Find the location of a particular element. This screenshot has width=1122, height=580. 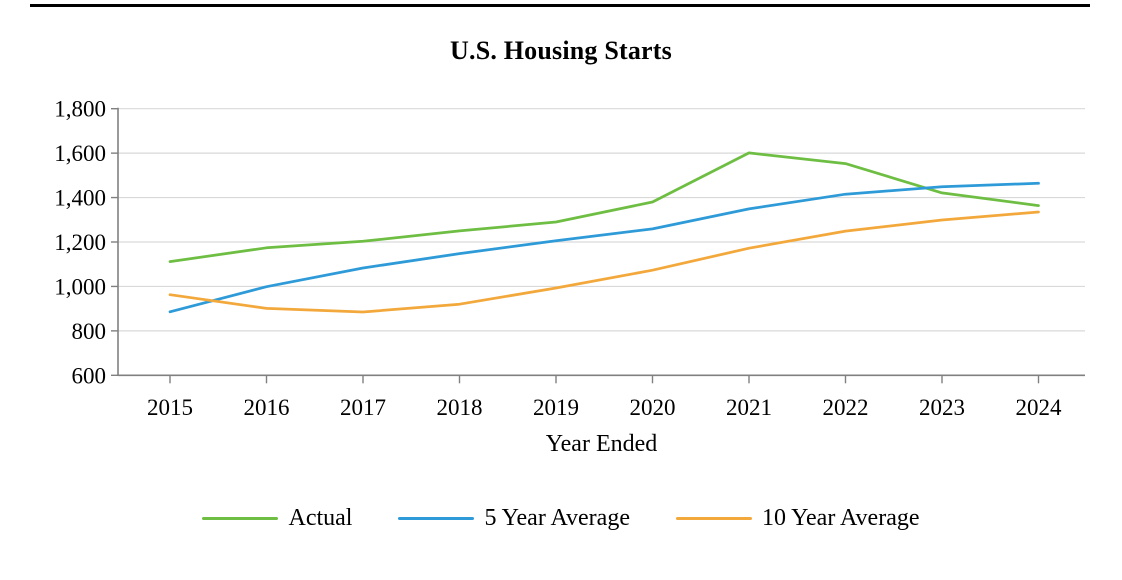

legend-label-5-year-average: 5 Year Average is located at coordinates (557, 518).